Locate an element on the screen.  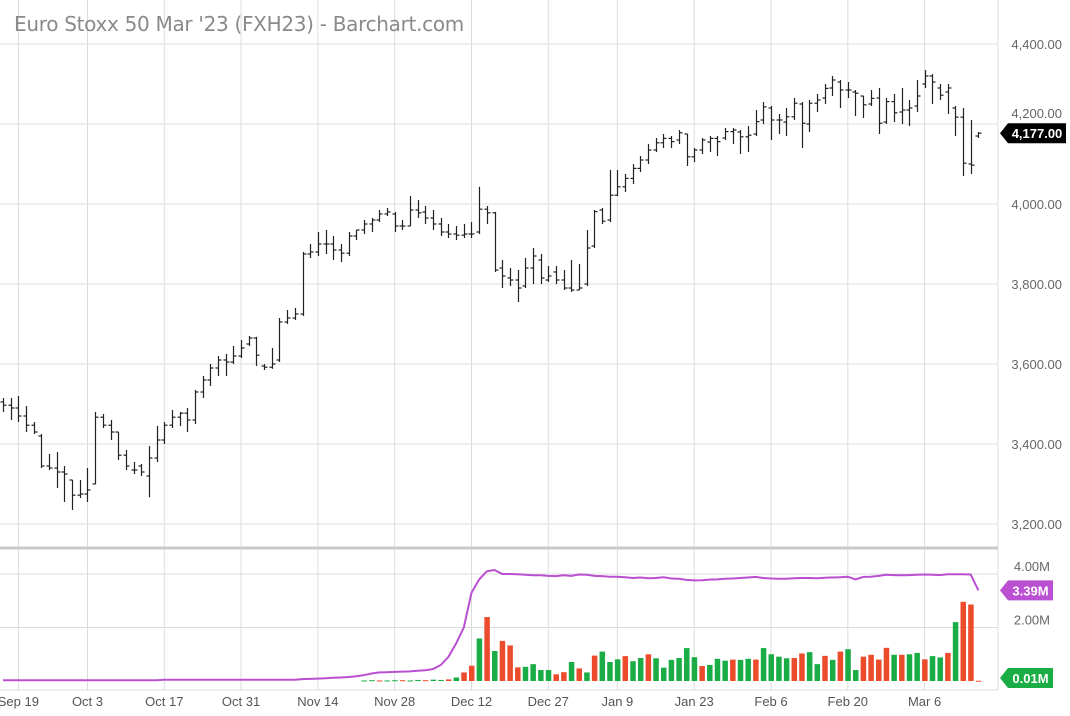
x-tick-label: Nov 14 is located at coordinates (317, 701).